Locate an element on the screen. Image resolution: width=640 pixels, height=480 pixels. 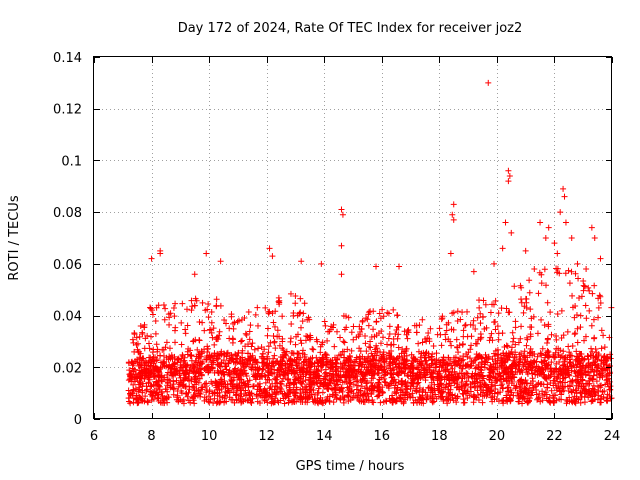
x-tick-label: 12 is located at coordinates (266, 436).